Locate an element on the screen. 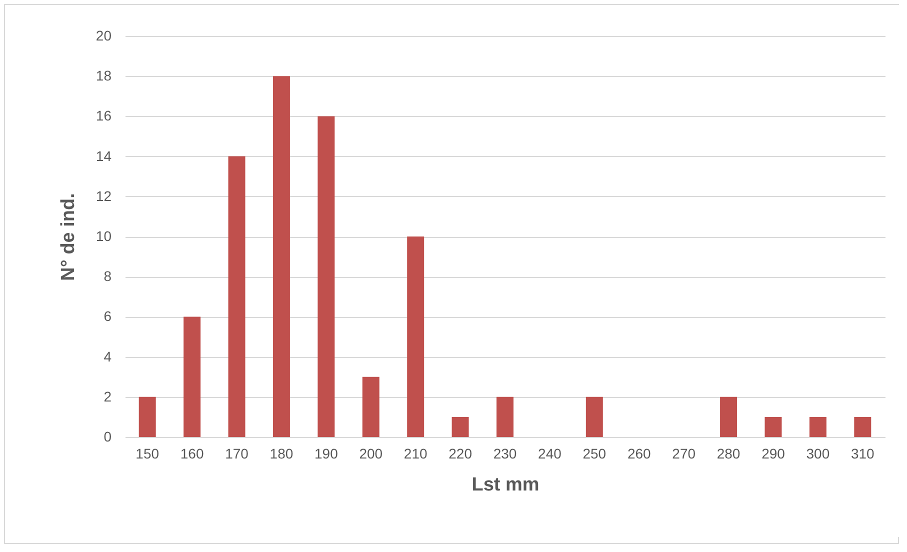 This screenshot has width=907, height=552. x-tick-label: 220 is located at coordinates (460, 454).